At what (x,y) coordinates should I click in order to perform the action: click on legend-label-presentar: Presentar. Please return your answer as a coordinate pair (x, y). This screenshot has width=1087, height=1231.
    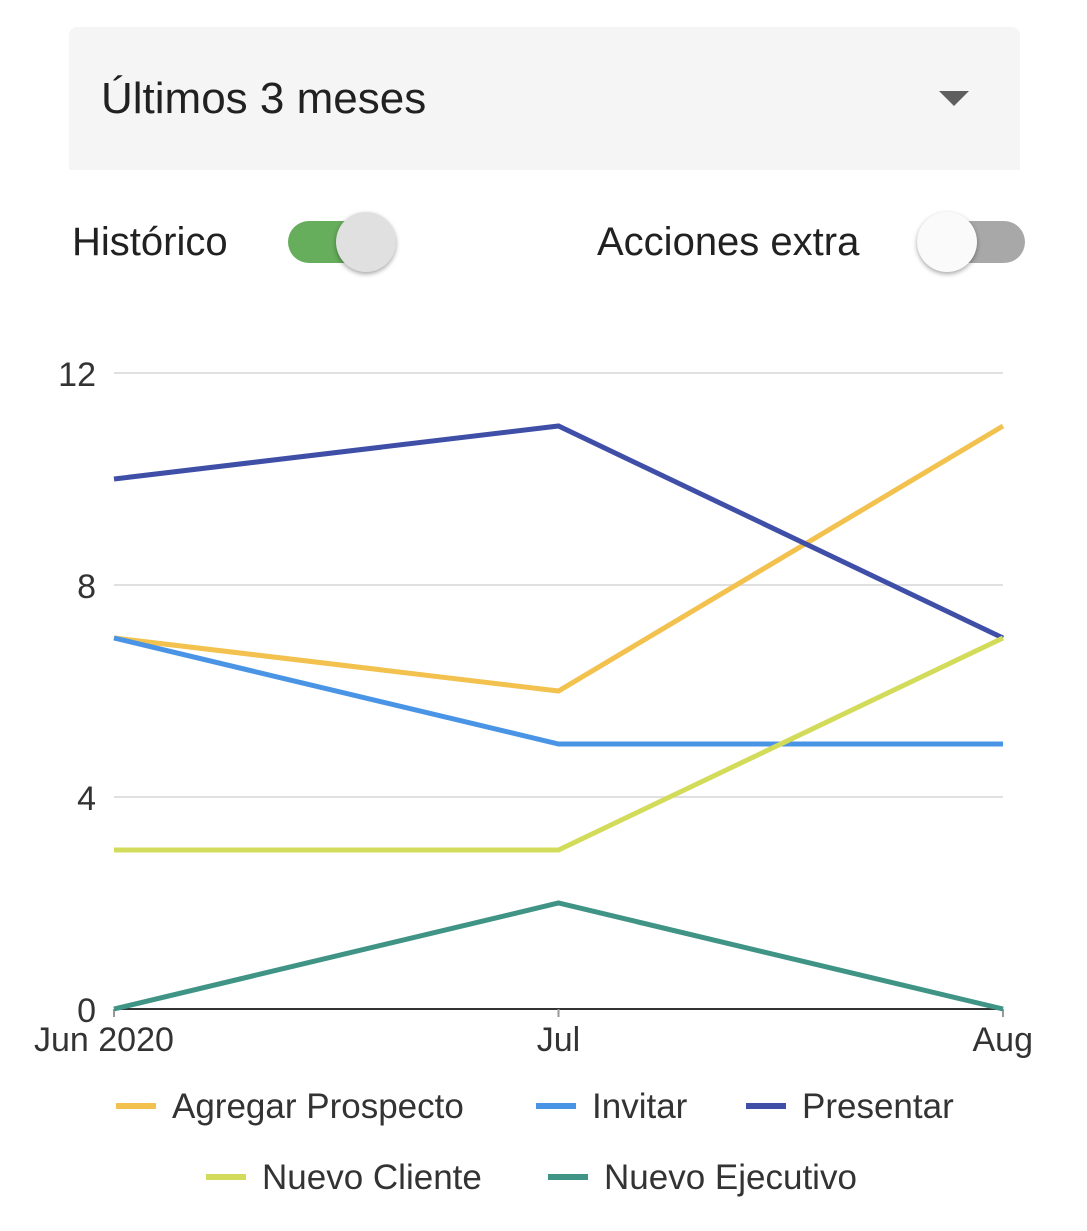
    Looking at the image, I should click on (878, 1106).